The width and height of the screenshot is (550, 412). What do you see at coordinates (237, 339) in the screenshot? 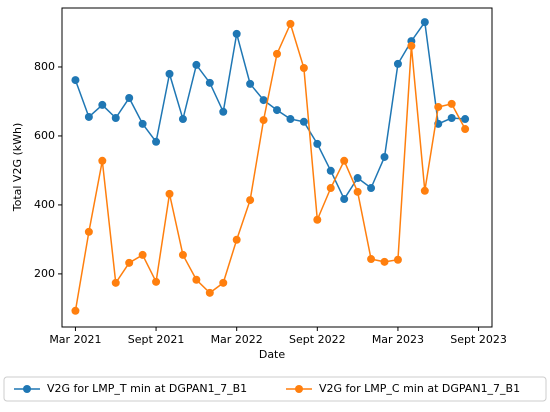
I see `x-tick-label: Mar 2022` at bounding box center [237, 339].